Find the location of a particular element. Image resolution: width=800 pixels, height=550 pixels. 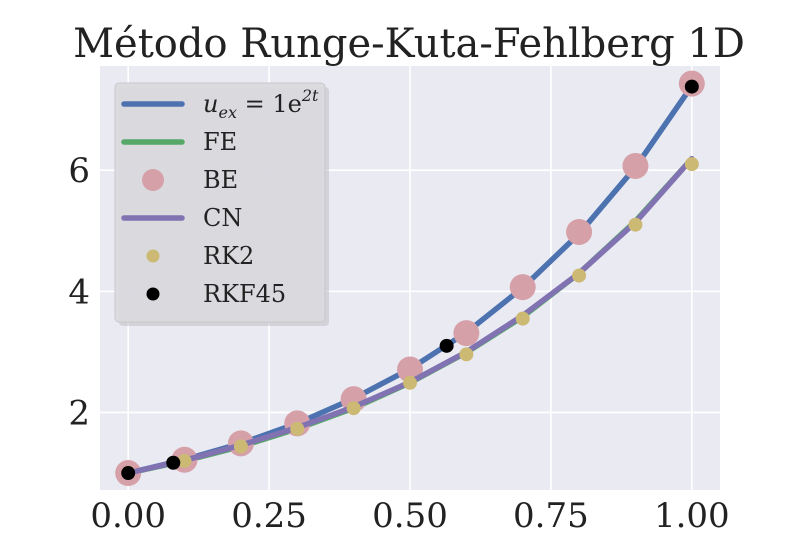

x-tick-label: 0.50 is located at coordinates (410, 516).